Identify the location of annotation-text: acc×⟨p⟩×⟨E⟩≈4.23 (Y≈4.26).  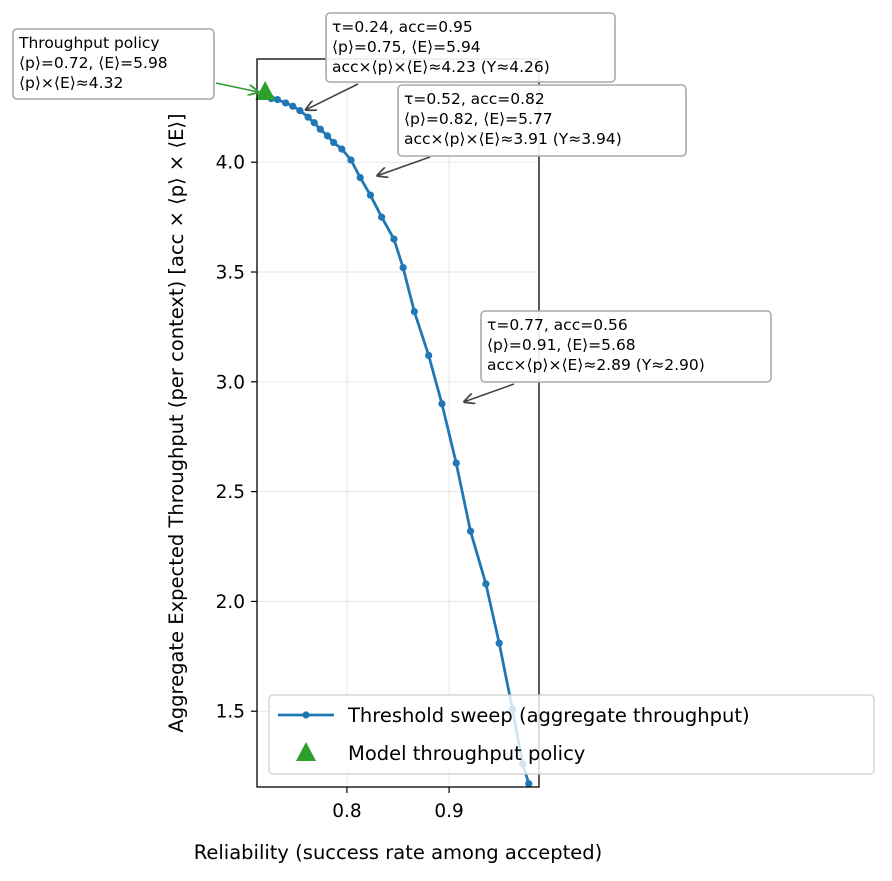
(441, 67).